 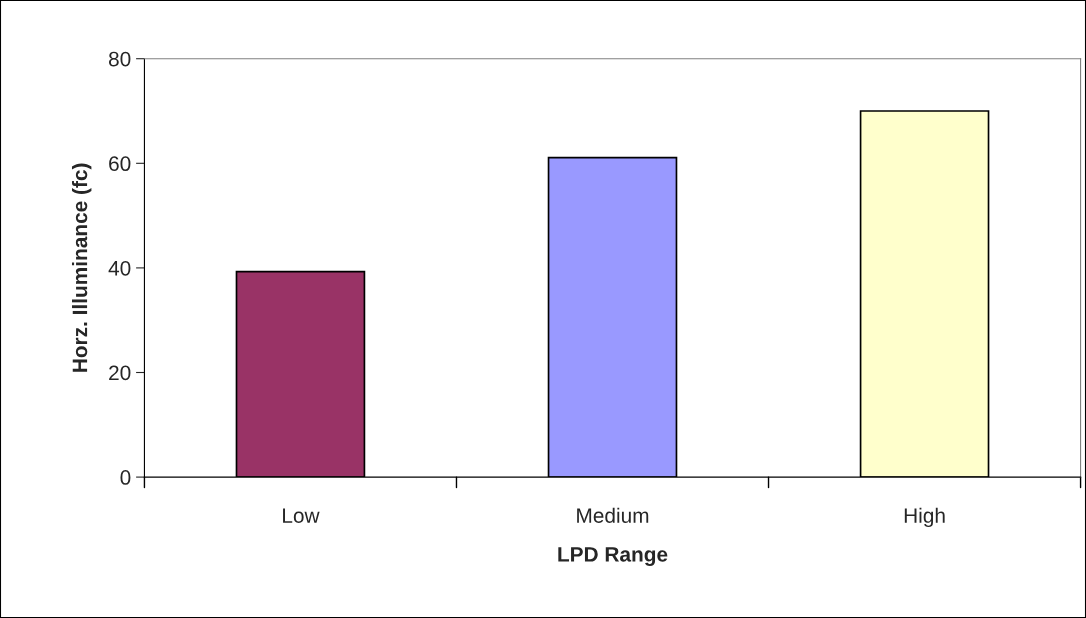 I want to click on y-axis-title: Horz. Illuminance (fc), so click(x=81, y=267).